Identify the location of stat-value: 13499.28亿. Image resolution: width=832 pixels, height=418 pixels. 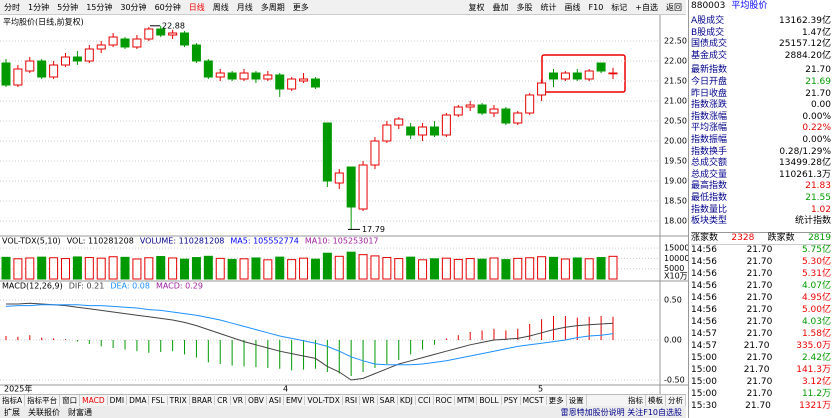
(805, 163).